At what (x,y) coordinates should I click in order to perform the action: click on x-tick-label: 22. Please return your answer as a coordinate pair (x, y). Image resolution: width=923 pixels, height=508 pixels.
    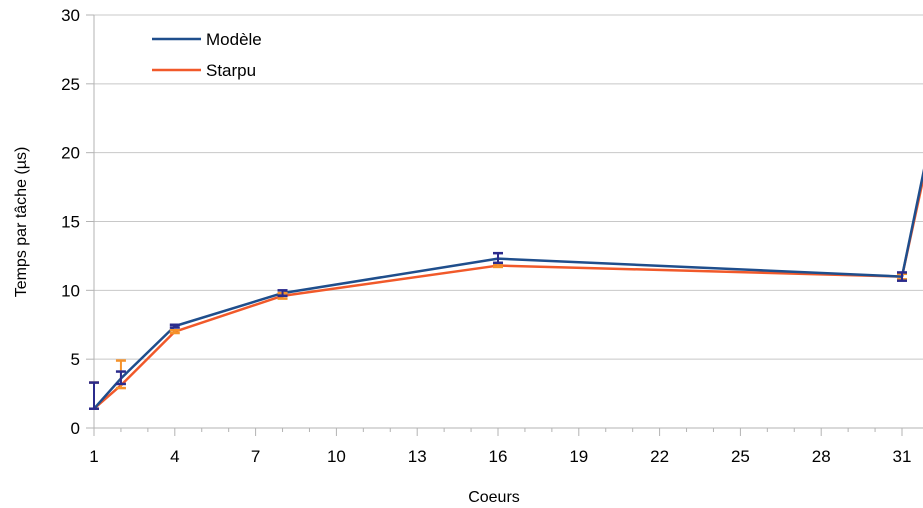
    Looking at the image, I should click on (659, 456).